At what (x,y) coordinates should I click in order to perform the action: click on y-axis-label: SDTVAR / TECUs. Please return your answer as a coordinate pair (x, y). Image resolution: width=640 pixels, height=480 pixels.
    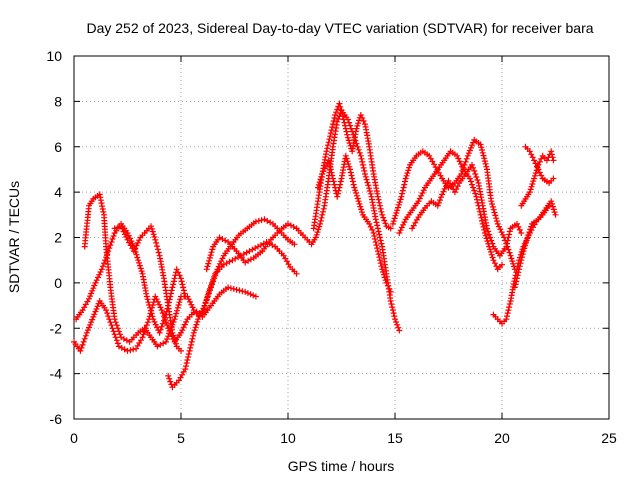
    Looking at the image, I should click on (14, 237).